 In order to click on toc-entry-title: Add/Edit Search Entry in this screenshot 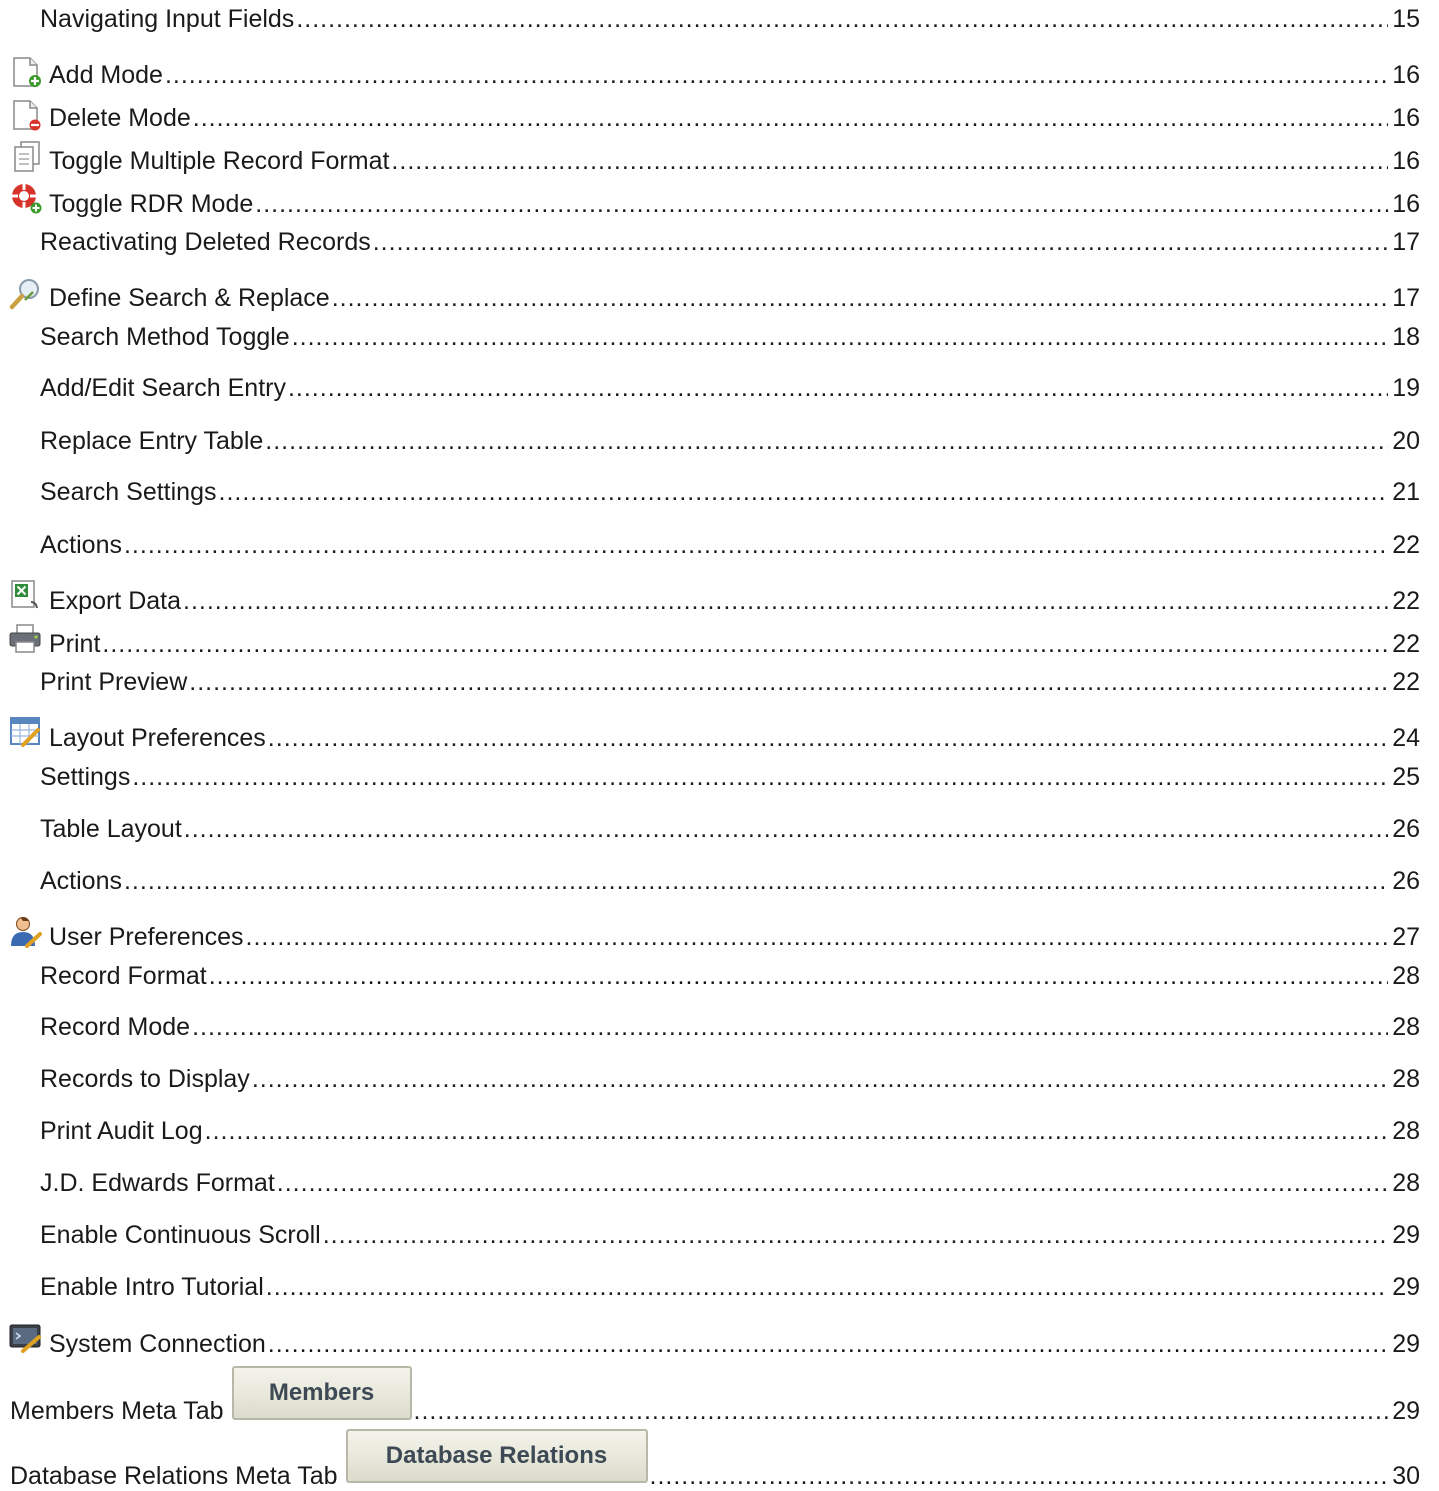, I will do `click(163, 388)`.